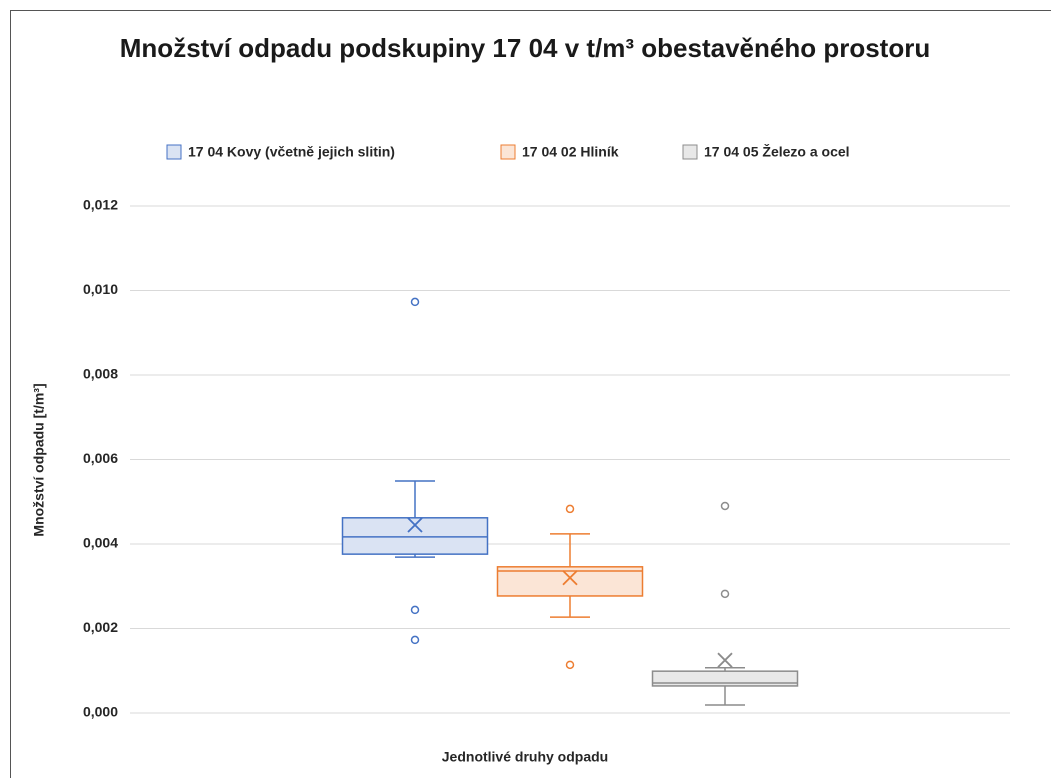  Describe the element at coordinates (100, 627) in the screenshot. I see `y-tick-label: 0,002` at that location.